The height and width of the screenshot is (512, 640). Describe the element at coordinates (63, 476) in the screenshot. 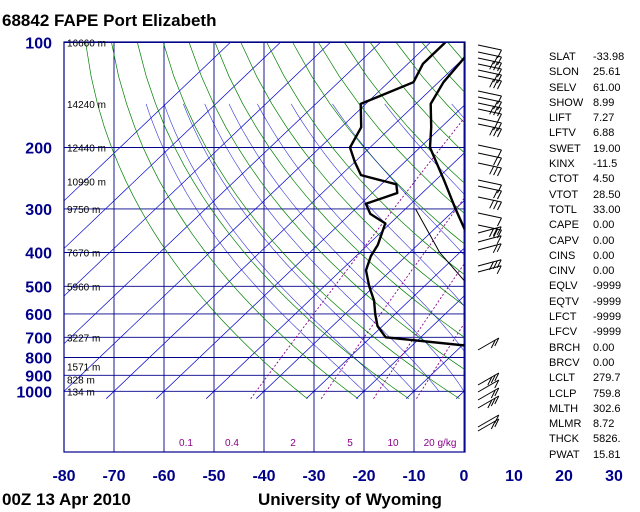

I see `x-tick-label: -80` at that location.